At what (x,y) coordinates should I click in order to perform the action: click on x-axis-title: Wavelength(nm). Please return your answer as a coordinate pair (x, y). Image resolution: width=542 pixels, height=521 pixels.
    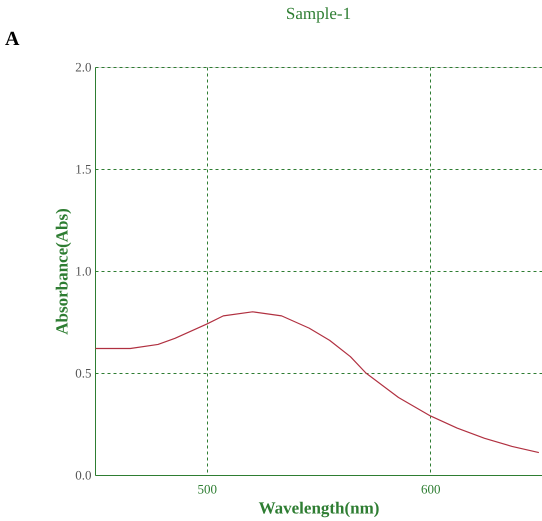
    Looking at the image, I should click on (319, 508).